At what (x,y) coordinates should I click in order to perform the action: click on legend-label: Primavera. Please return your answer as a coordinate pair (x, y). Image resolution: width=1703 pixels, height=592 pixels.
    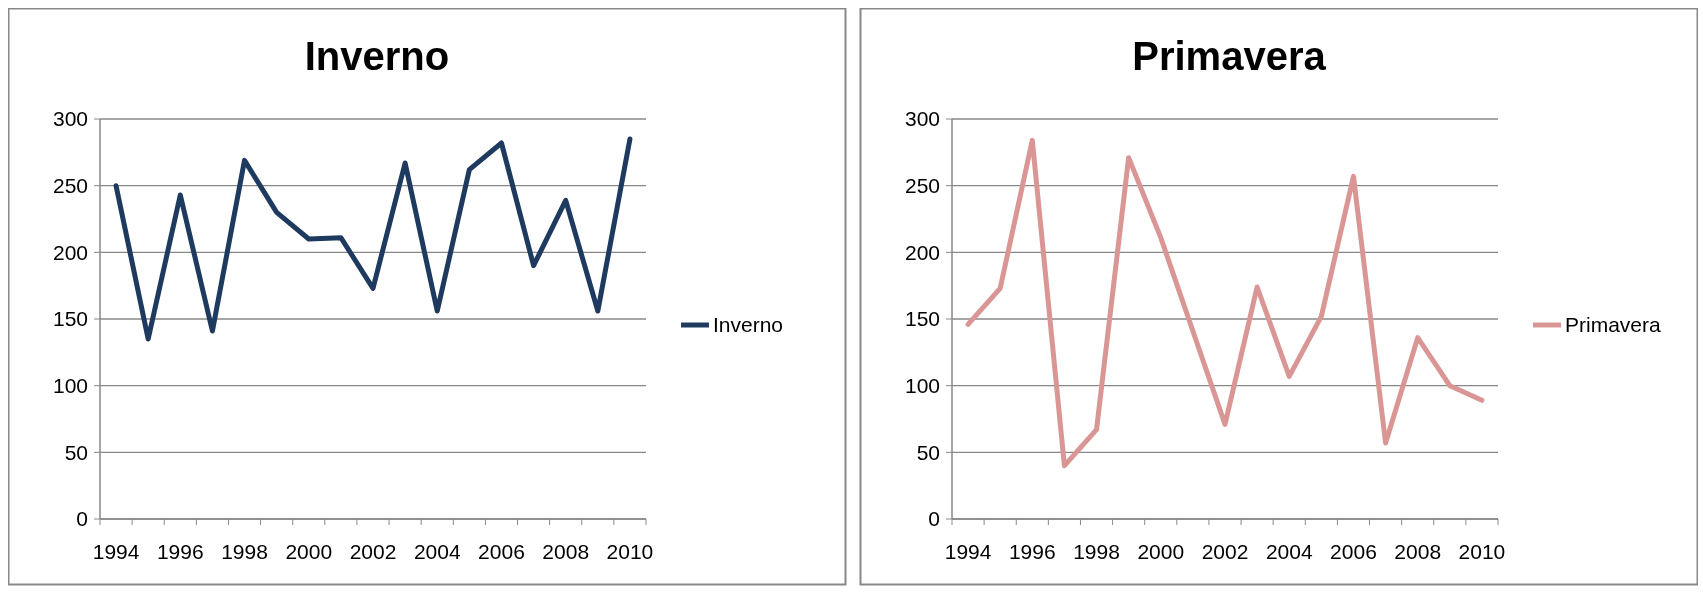
    Looking at the image, I should click on (1613, 325).